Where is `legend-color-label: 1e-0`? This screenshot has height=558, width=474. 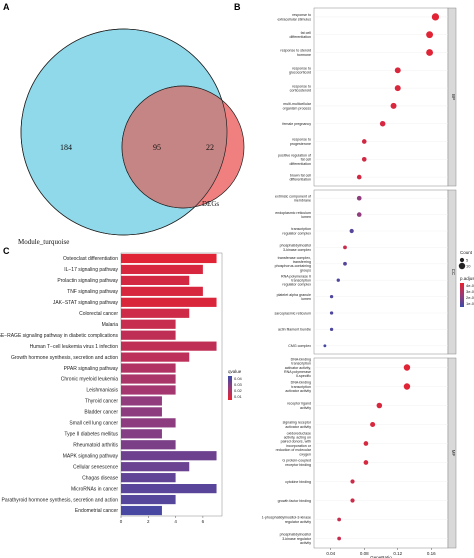
legend-color-label: 1e-0 is located at coordinates (470, 303).